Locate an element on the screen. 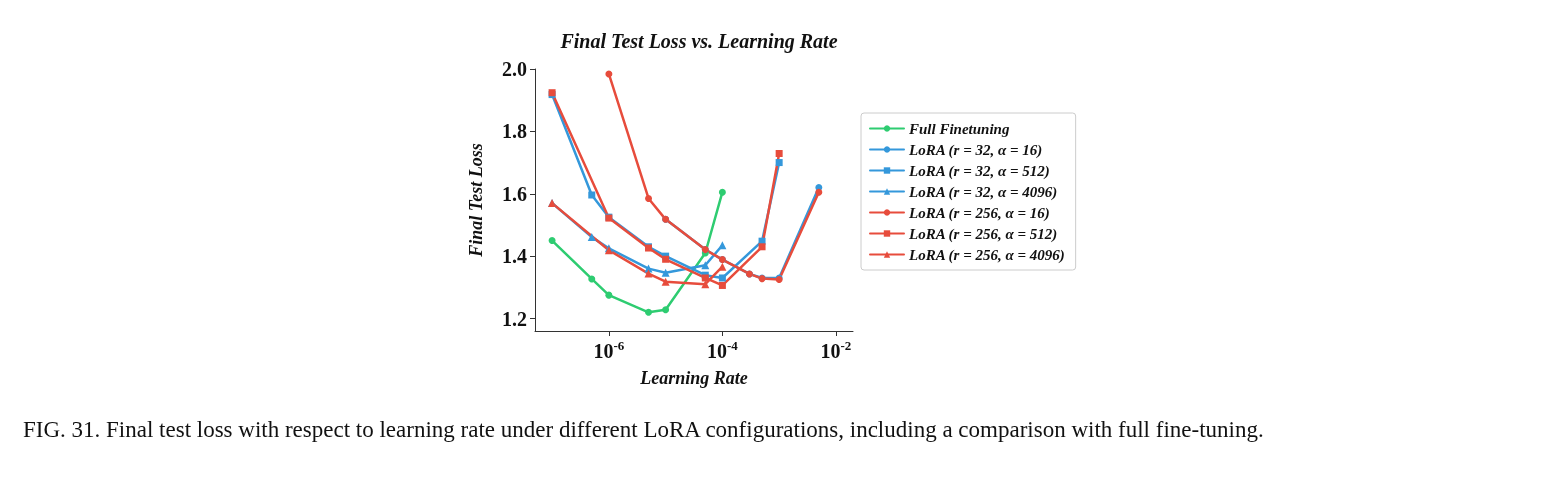  y-tick-label: 1.8 is located at coordinates (514, 131).